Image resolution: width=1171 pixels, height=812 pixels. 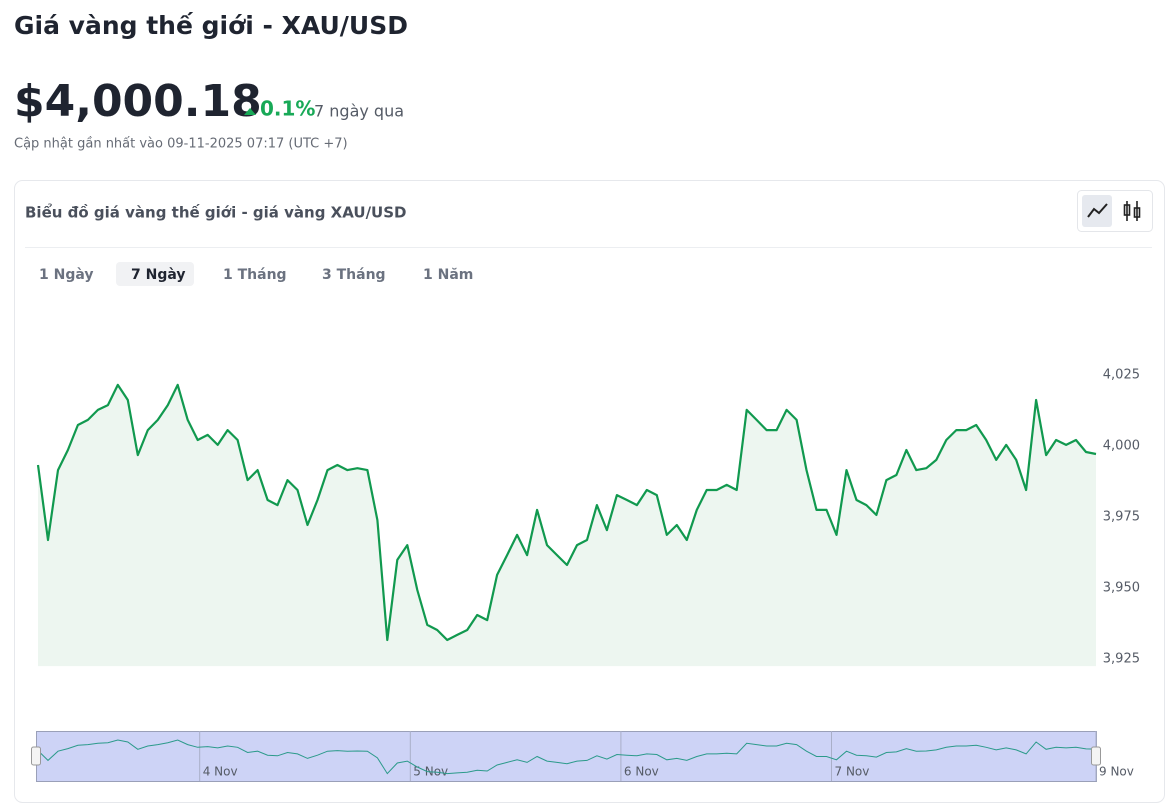 I want to click on y-tick-label: 3,925, so click(x=1121, y=659).